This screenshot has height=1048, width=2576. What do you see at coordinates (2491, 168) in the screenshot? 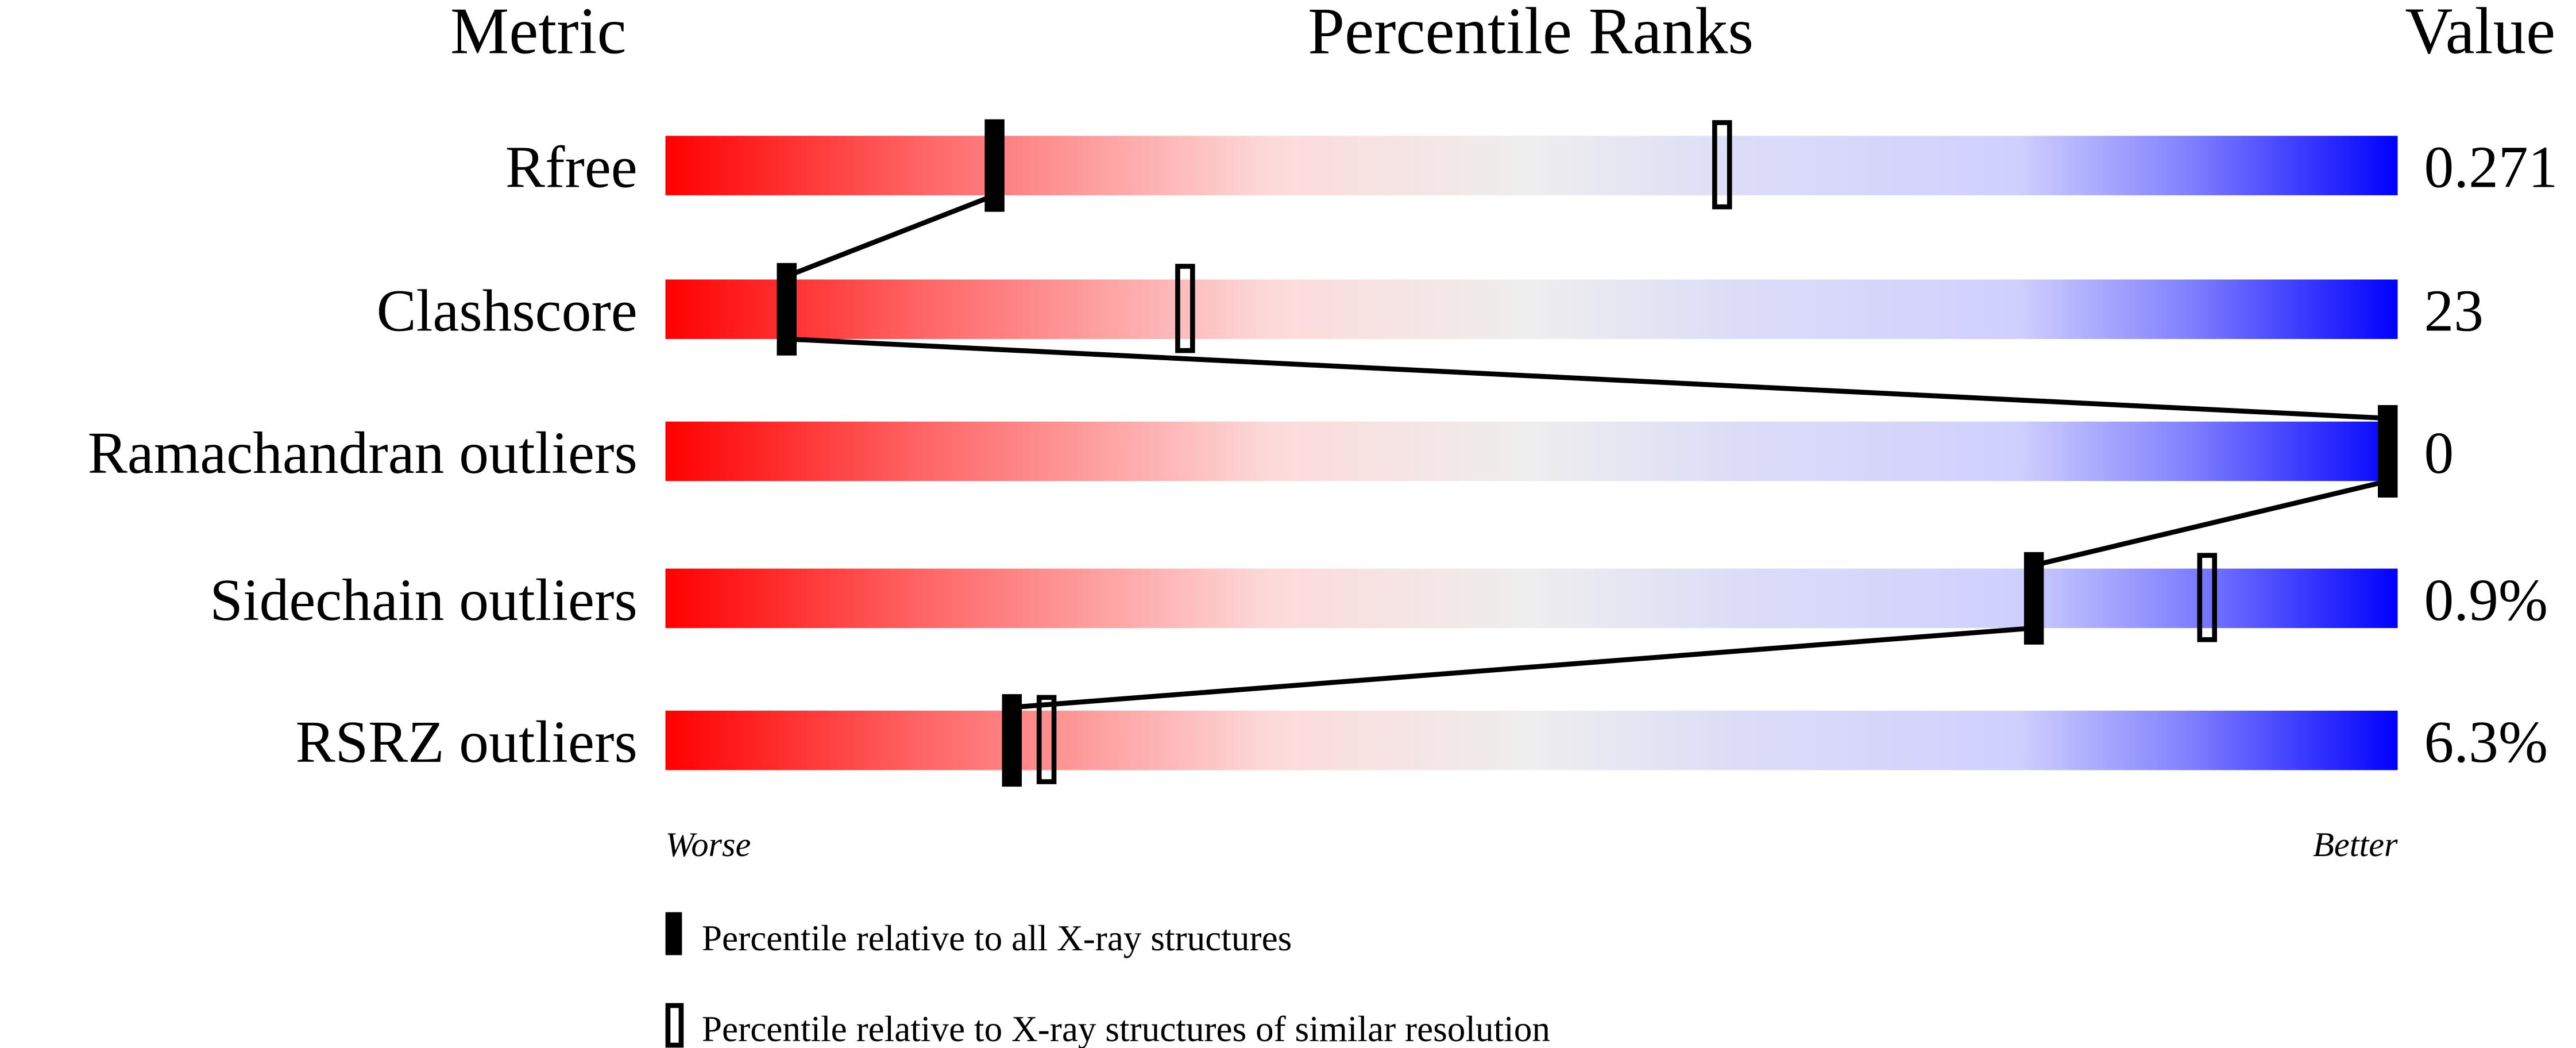
I see `metric-value: 0.271` at bounding box center [2491, 168].